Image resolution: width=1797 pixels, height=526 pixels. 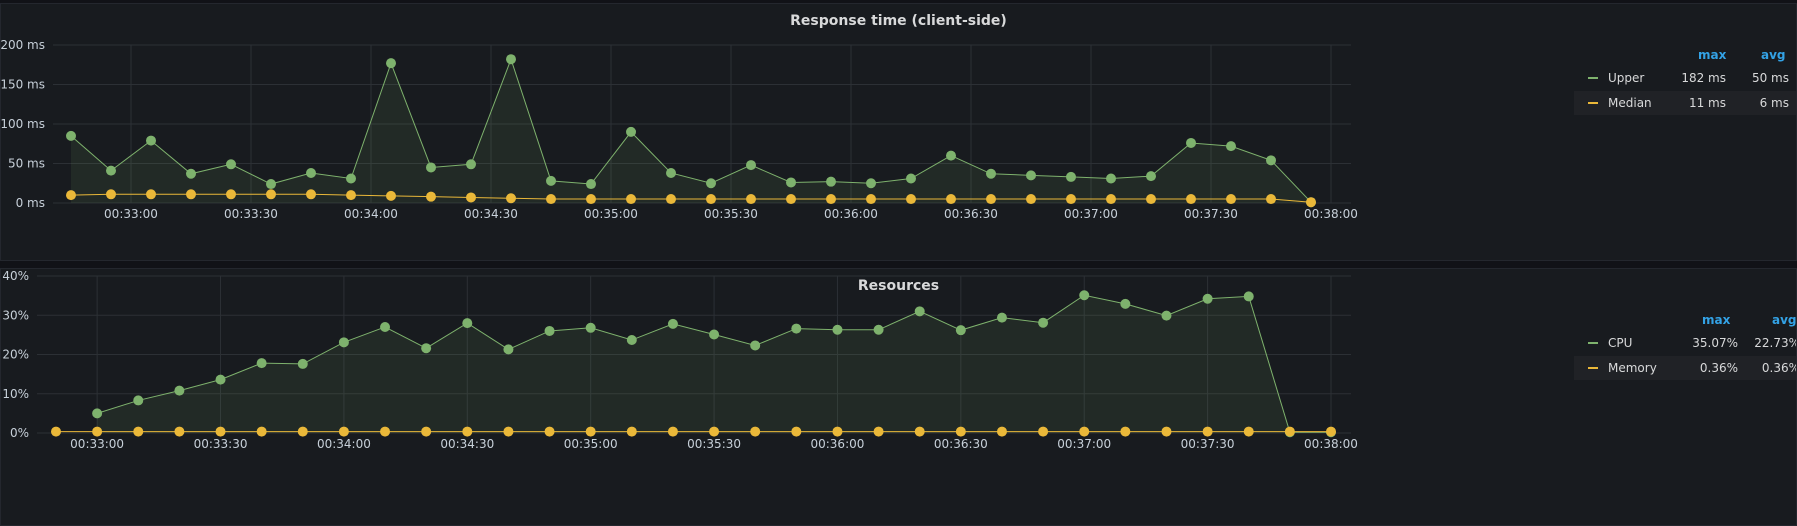 I want to click on legend-row-upper: Upper 182 ms 50 ms, so click(x=1685, y=78).